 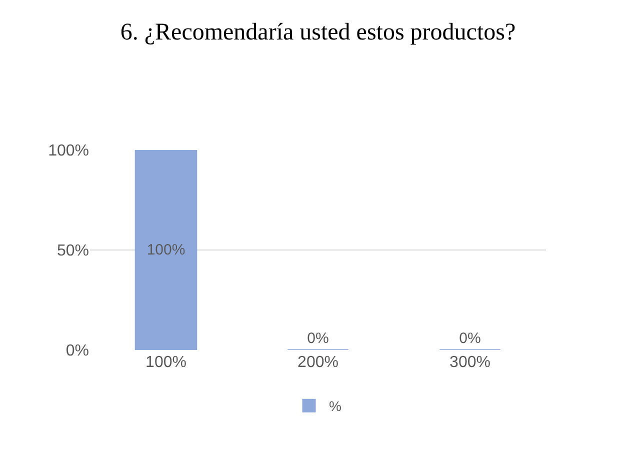 What do you see at coordinates (318, 362) in the screenshot?
I see `x-tick-label: 200%` at bounding box center [318, 362].